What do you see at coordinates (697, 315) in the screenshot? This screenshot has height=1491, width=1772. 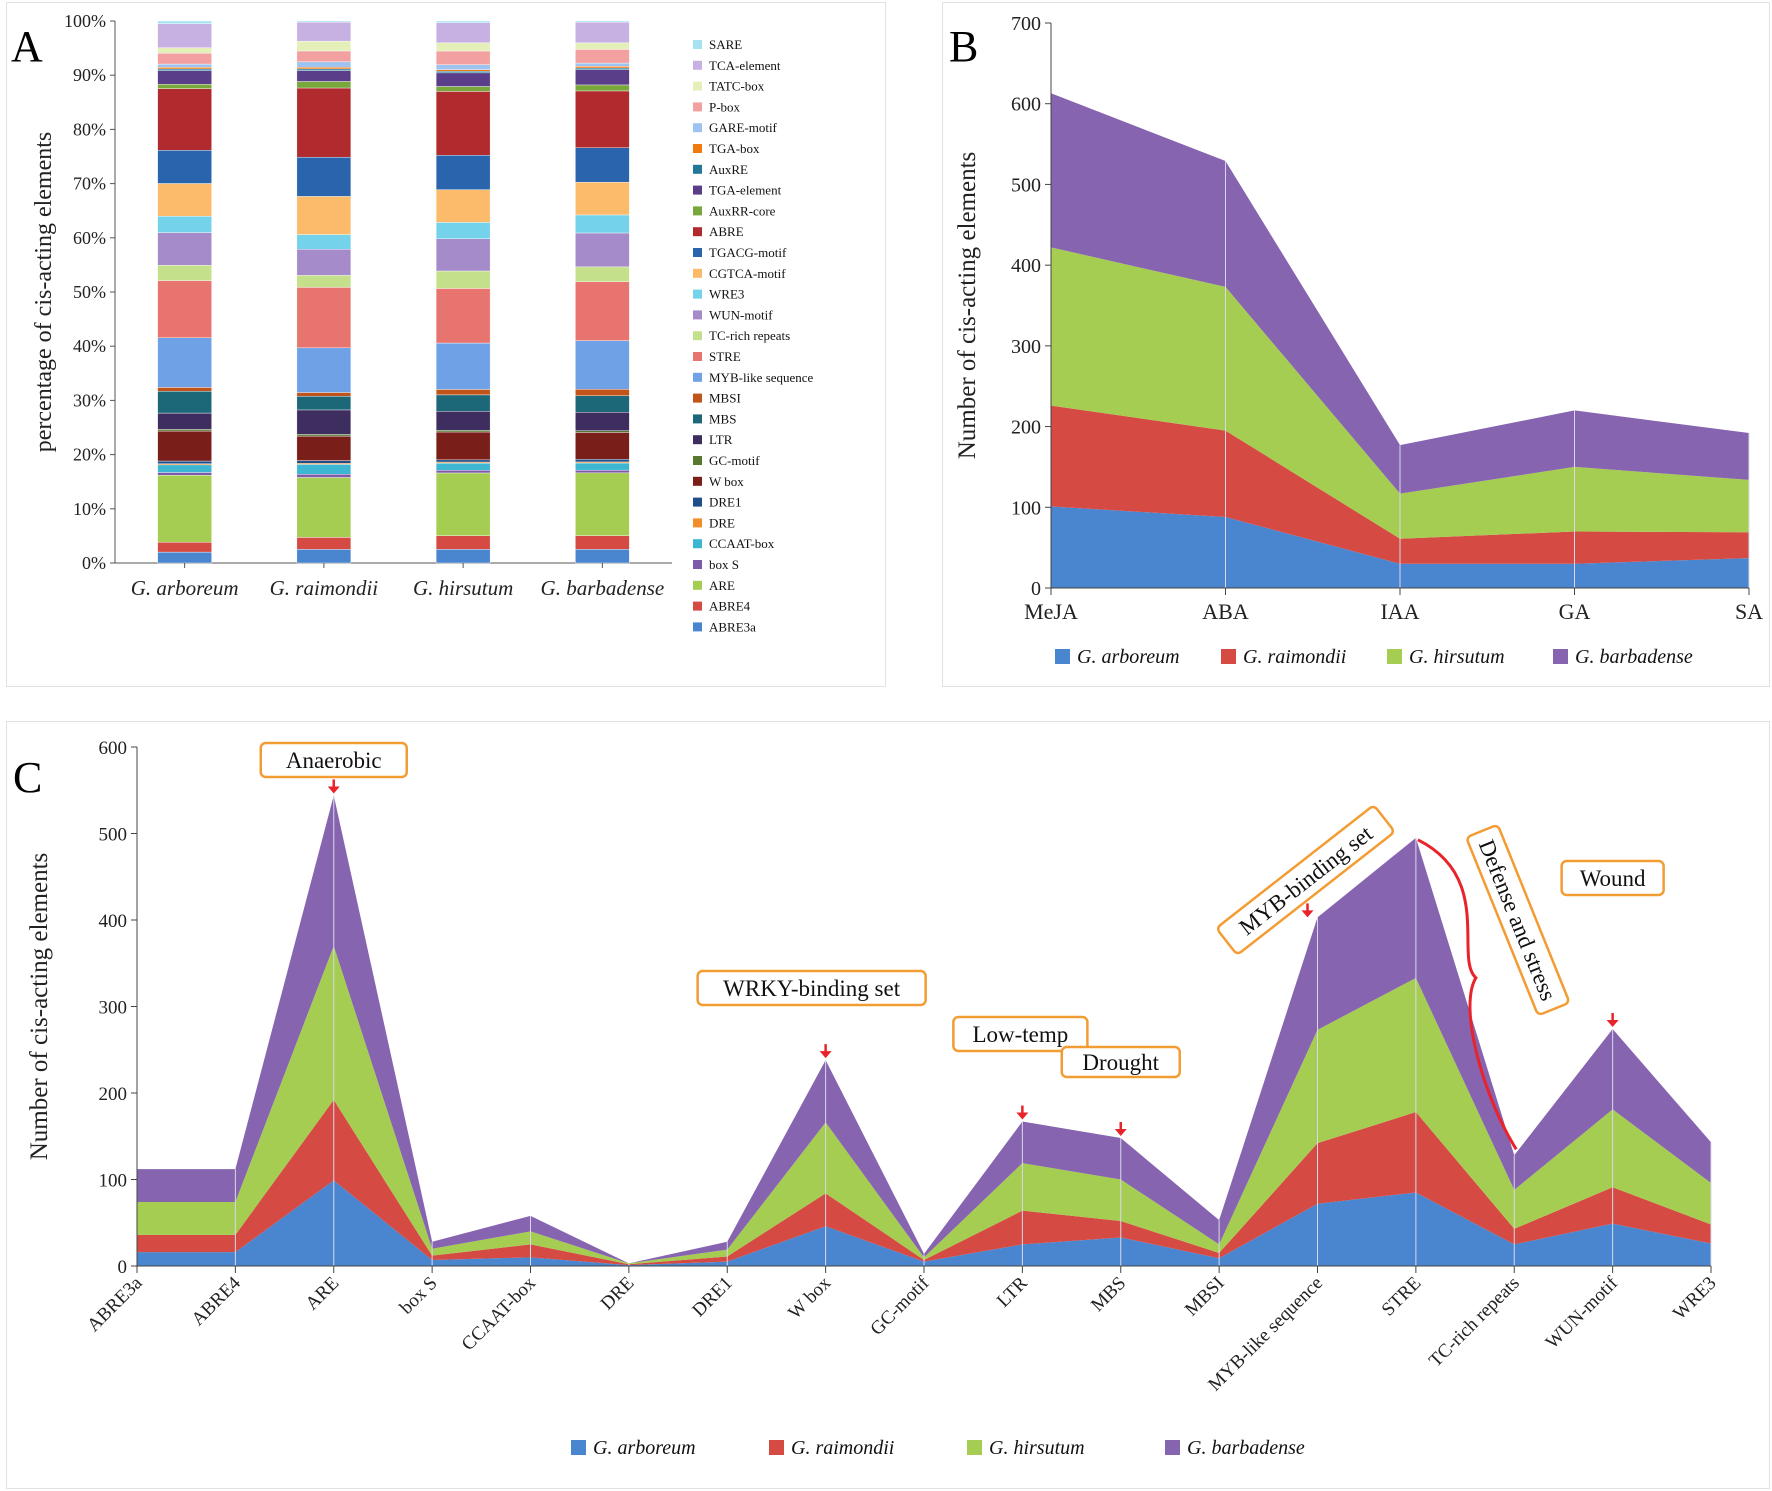 I see `legend-swatch-wun-motif` at bounding box center [697, 315].